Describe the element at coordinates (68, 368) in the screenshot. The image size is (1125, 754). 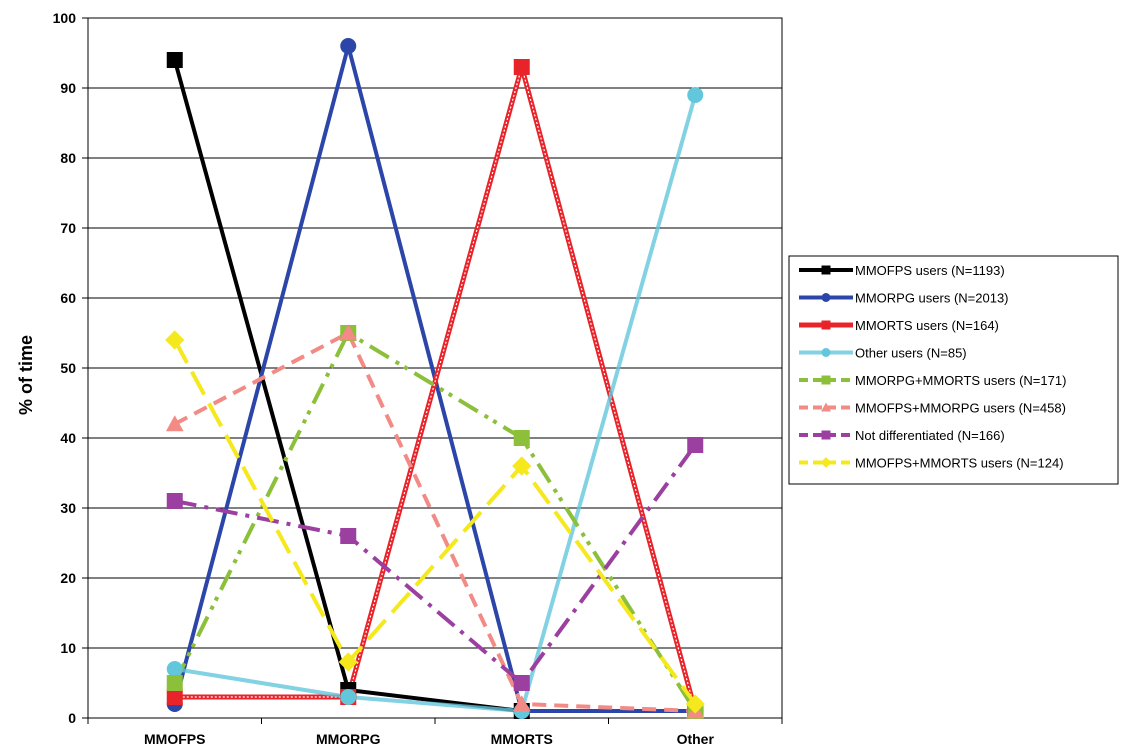
I see `y-tick-label: 50` at that location.